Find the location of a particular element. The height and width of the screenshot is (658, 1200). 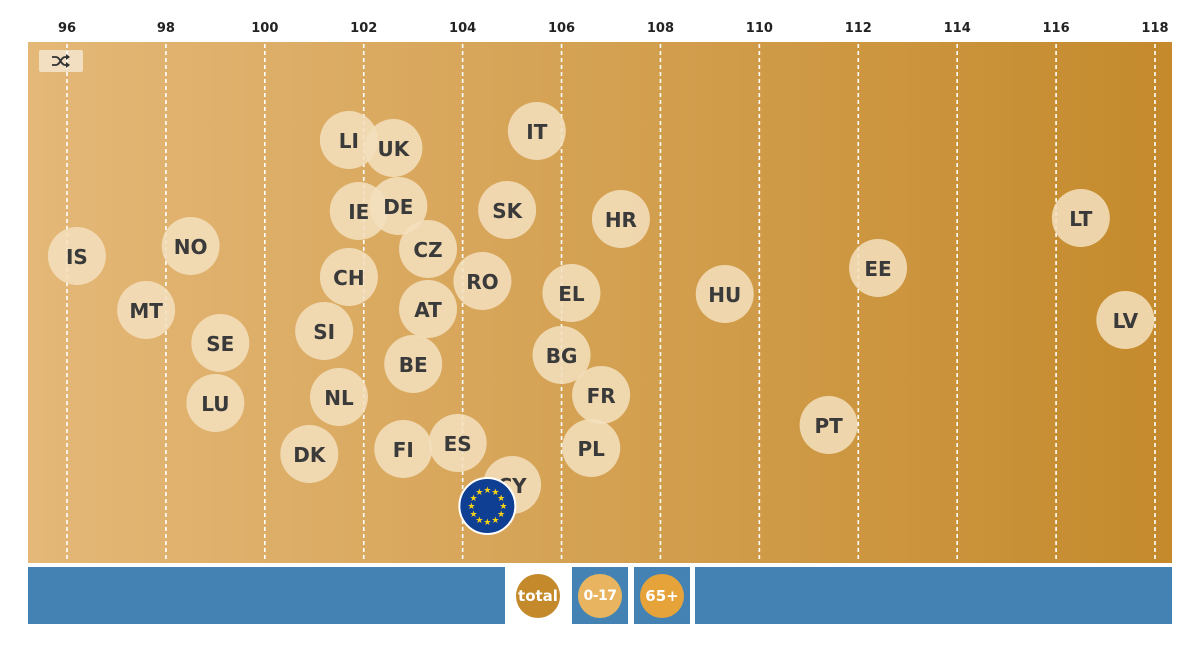

country-label: SE is located at coordinates (220, 344).